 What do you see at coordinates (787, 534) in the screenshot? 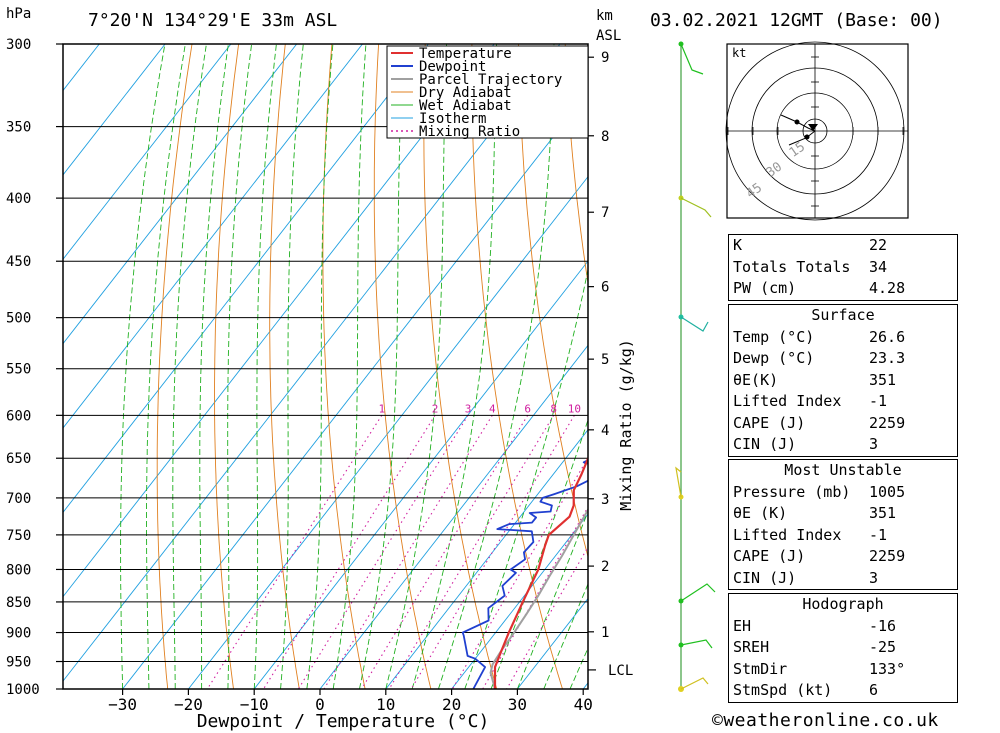
I see `index-label: Lifted Index` at bounding box center [787, 534].